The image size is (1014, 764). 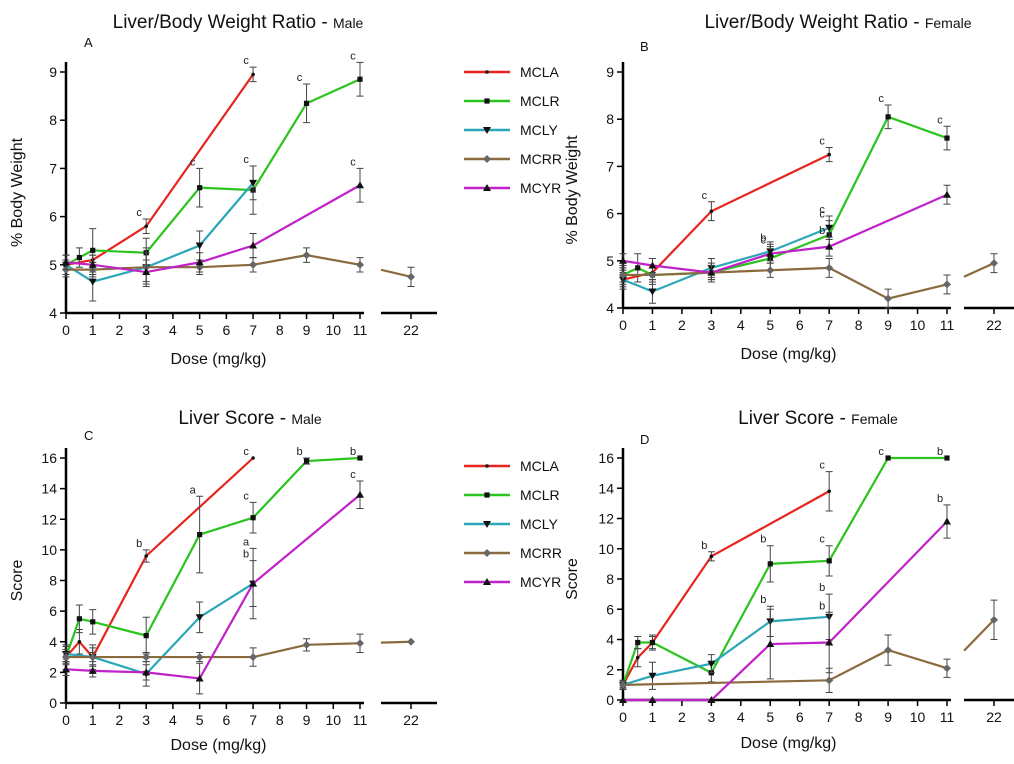 I want to click on panel-title-sex: Male, so click(x=306, y=419).